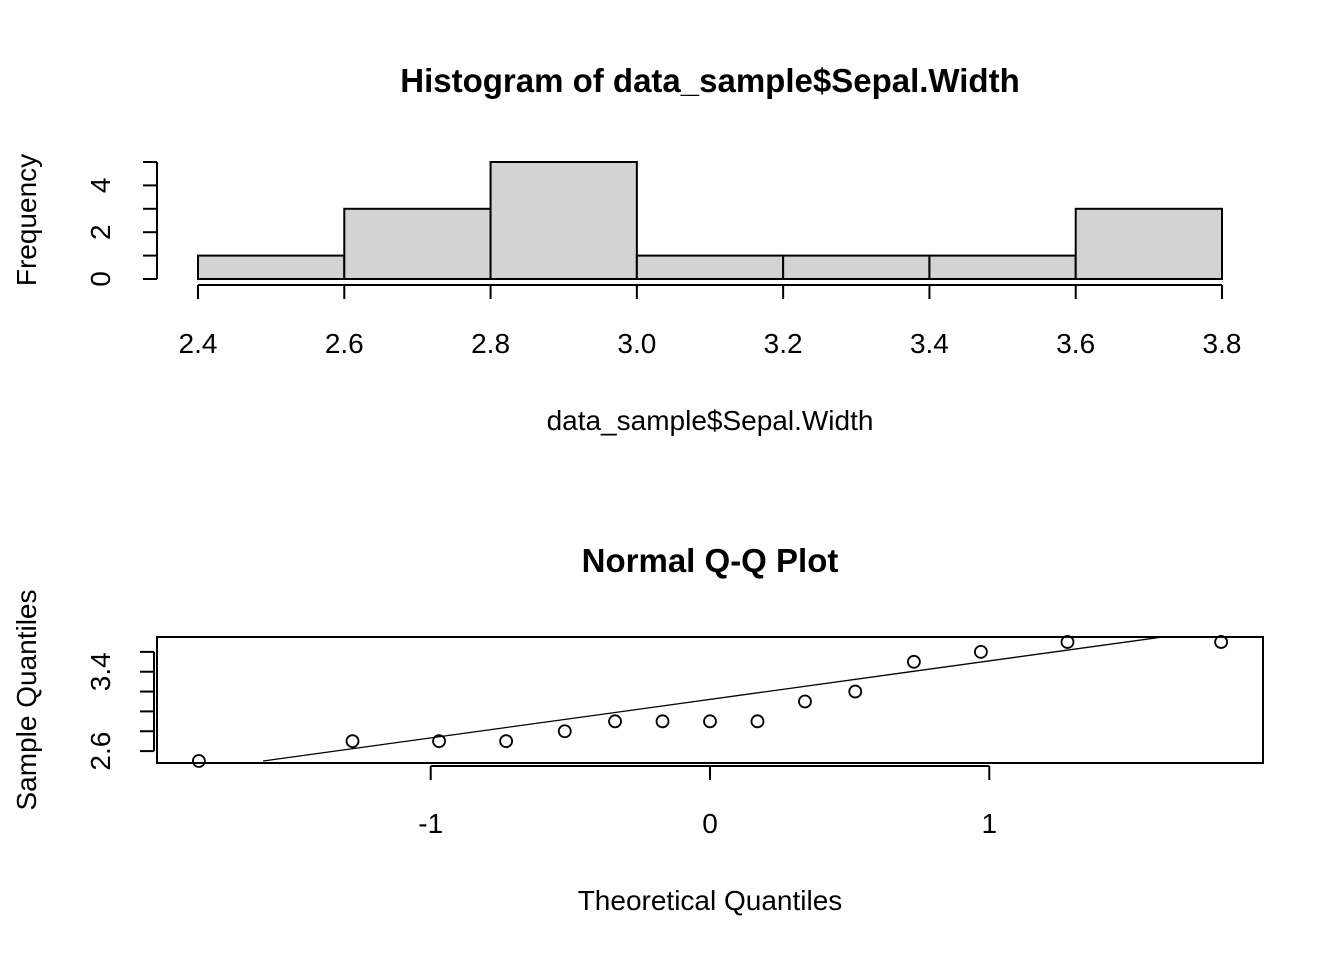 This screenshot has width=1344, height=960. Describe the element at coordinates (100, 671) in the screenshot. I see `qq-y-tick-label: 3.4` at that location.